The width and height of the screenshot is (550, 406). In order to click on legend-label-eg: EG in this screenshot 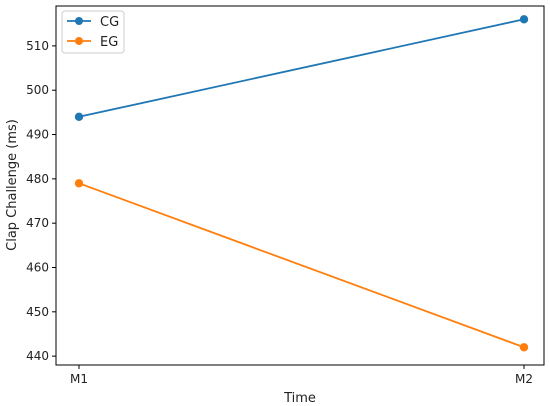, I will do `click(109, 42)`.